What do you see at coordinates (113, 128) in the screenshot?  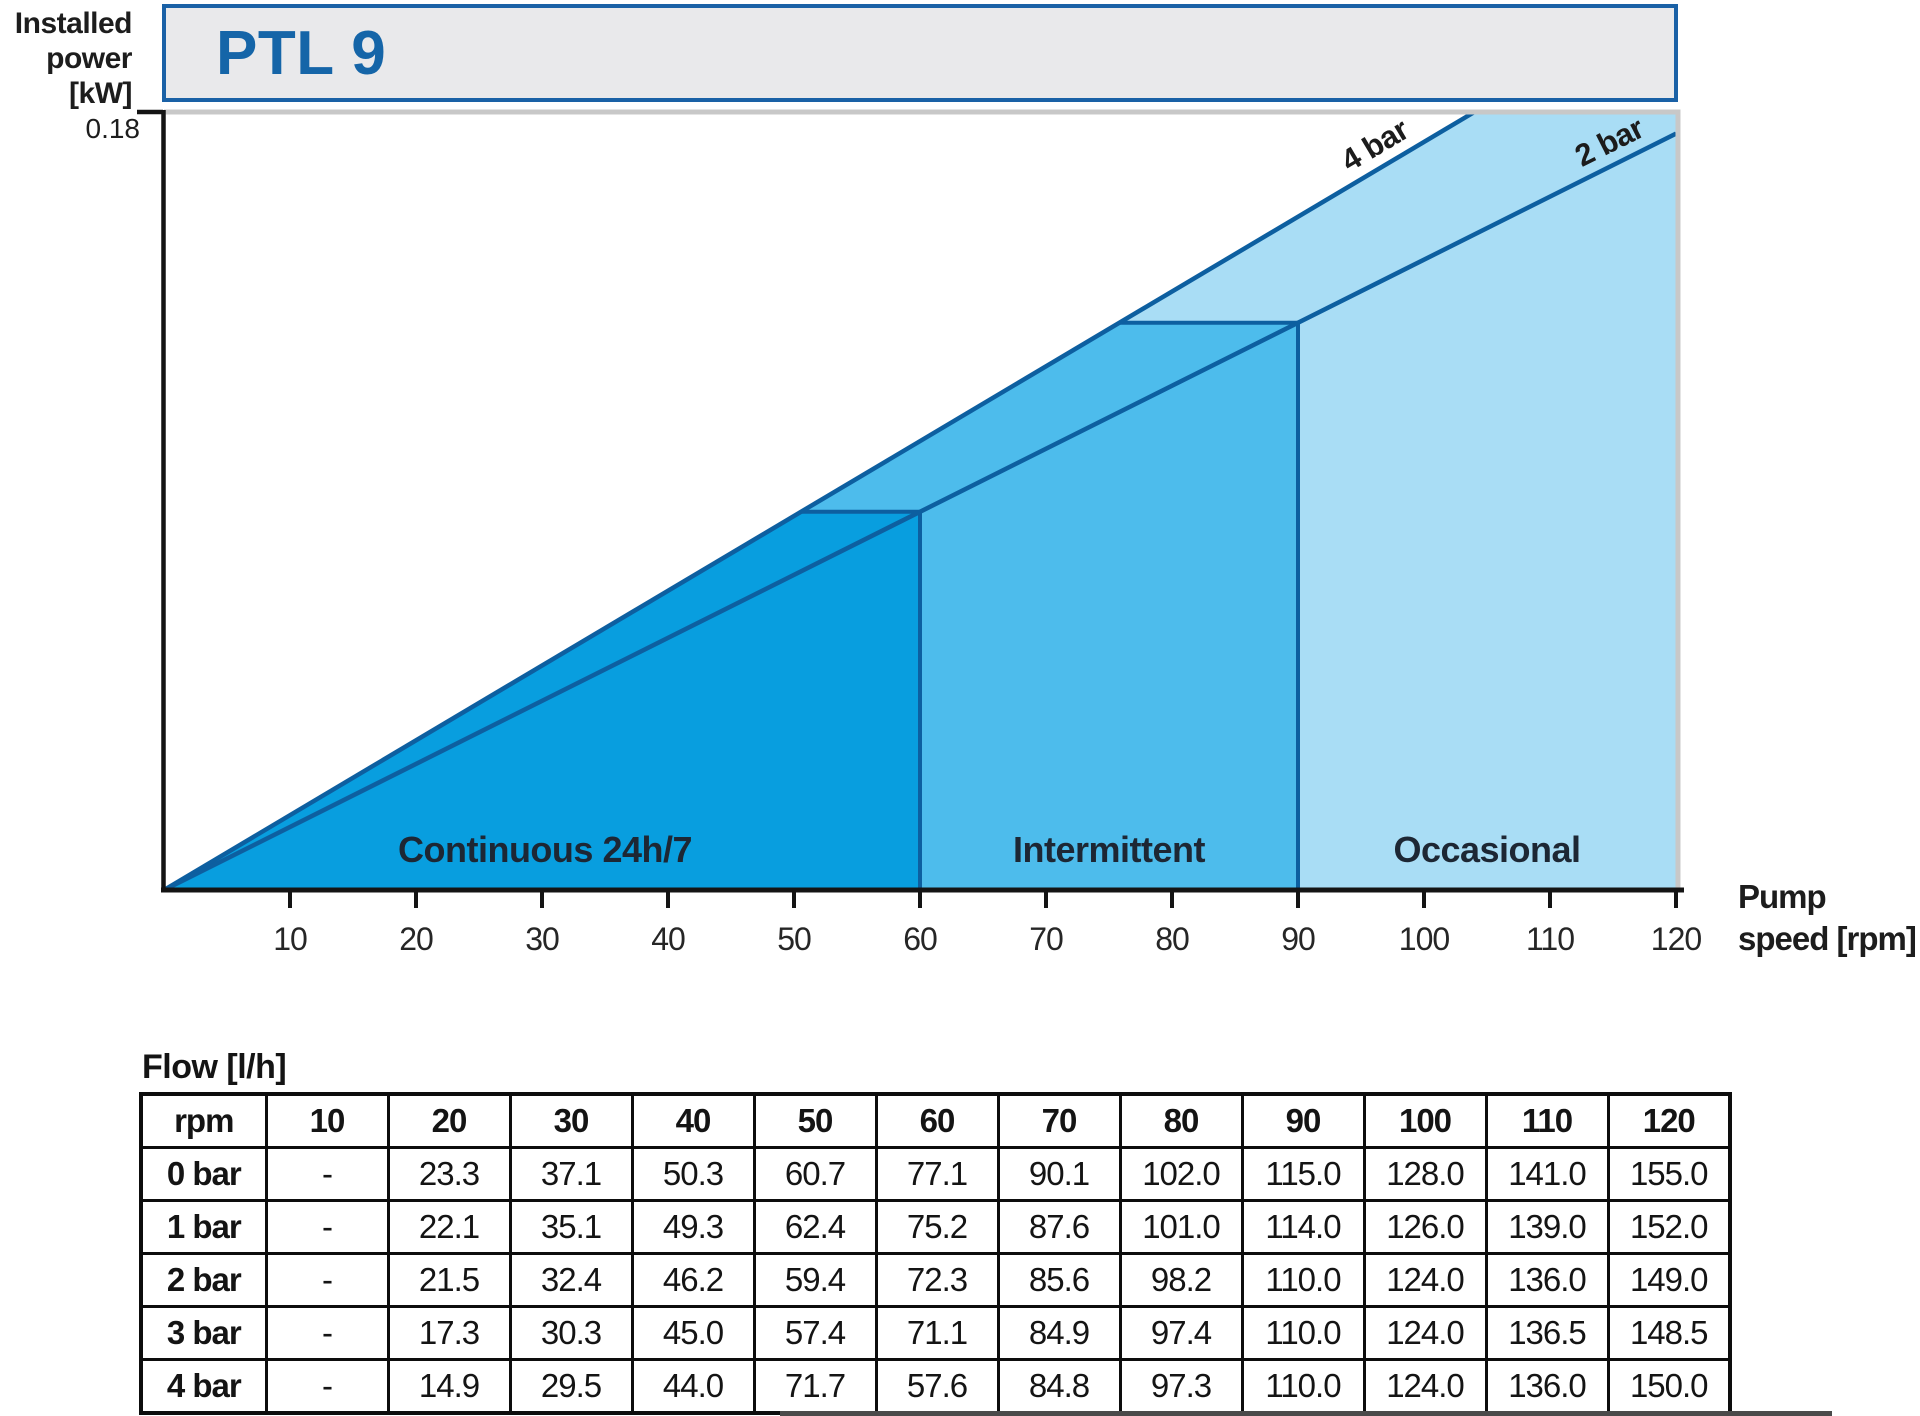 I see `y-max-tick-label: 0.18` at bounding box center [113, 128].